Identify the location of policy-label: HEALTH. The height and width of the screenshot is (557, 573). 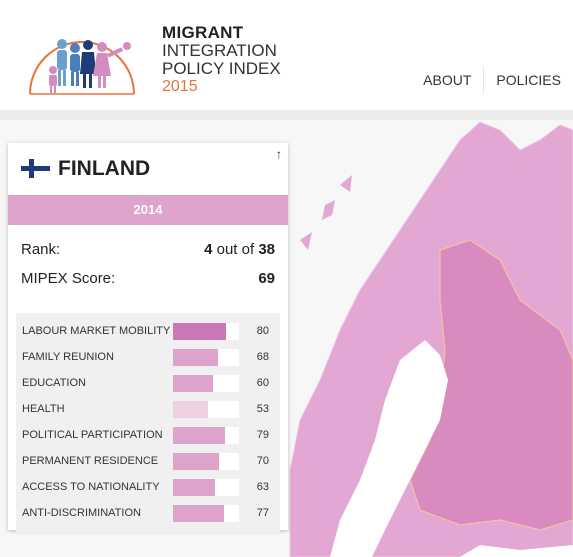
(43, 409).